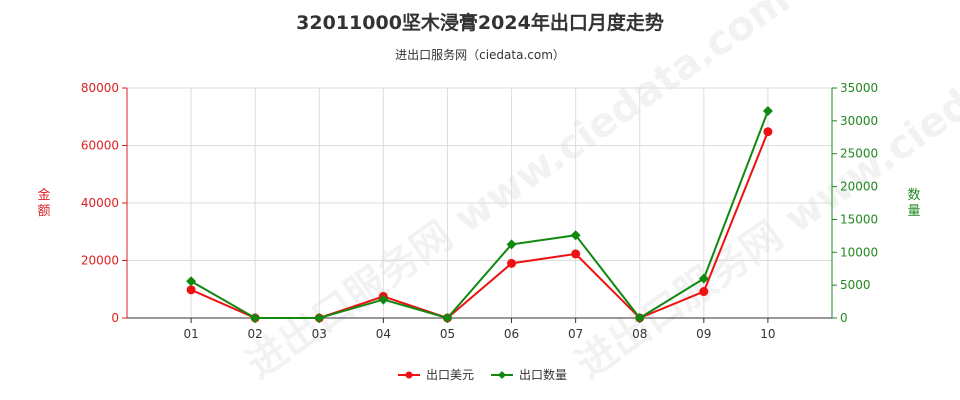 This screenshot has height=400, width=960. I want to click on y-right-tick-label: 25000, so click(859, 154).